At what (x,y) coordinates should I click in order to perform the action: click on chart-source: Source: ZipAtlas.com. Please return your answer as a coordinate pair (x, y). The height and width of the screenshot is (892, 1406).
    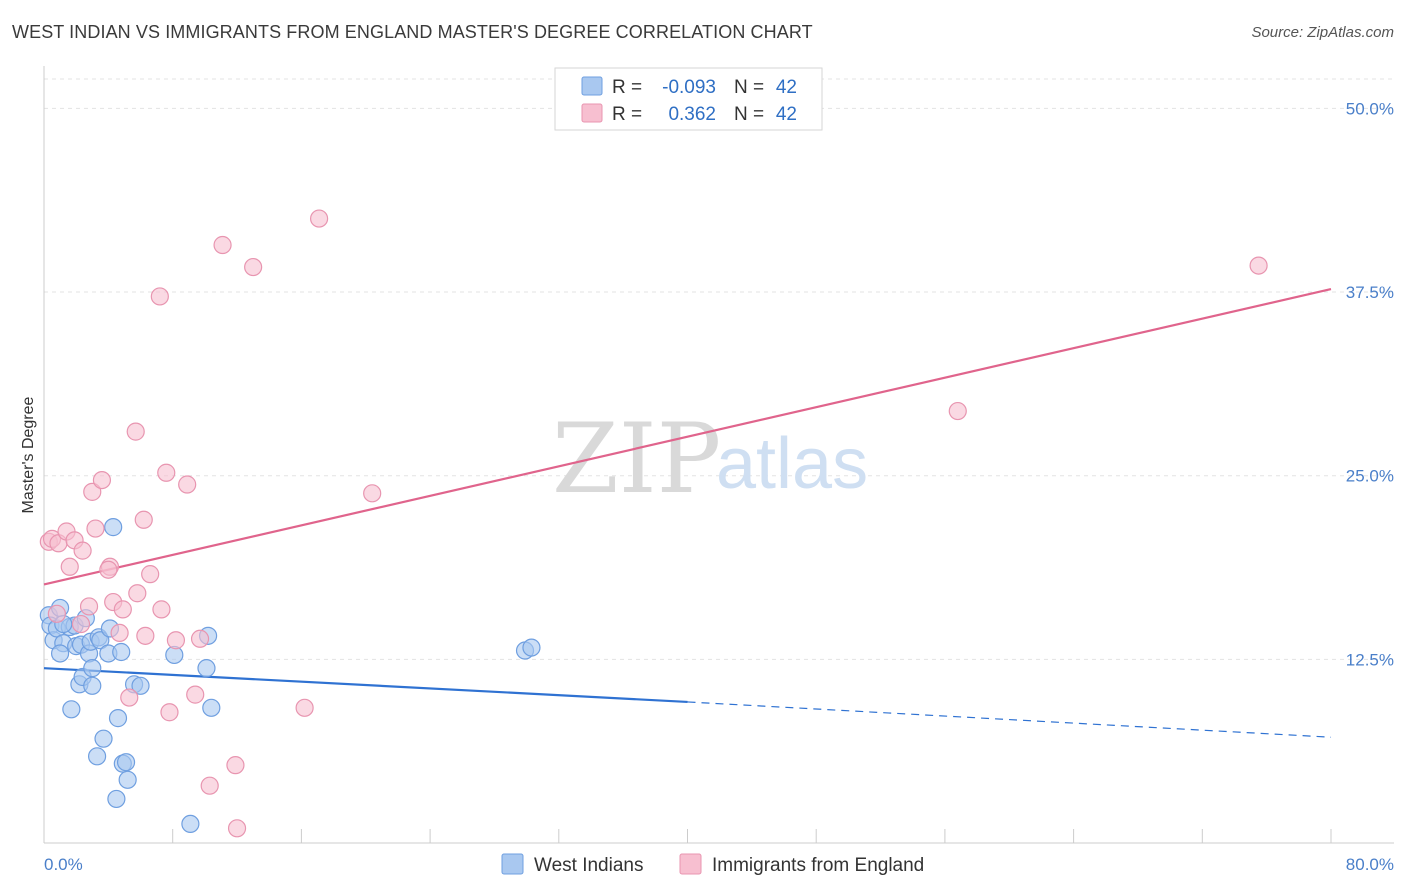
    Looking at the image, I should click on (1322, 32).